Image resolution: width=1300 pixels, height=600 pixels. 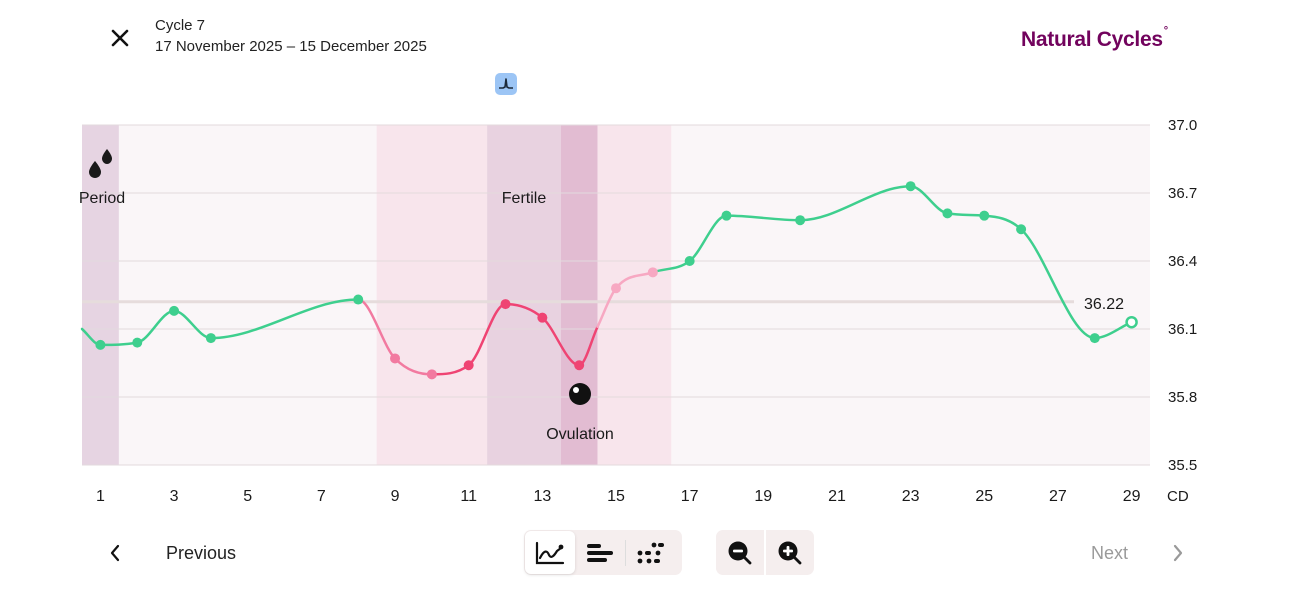 I want to click on previous-cycle-button: Previous, so click(x=168, y=553).